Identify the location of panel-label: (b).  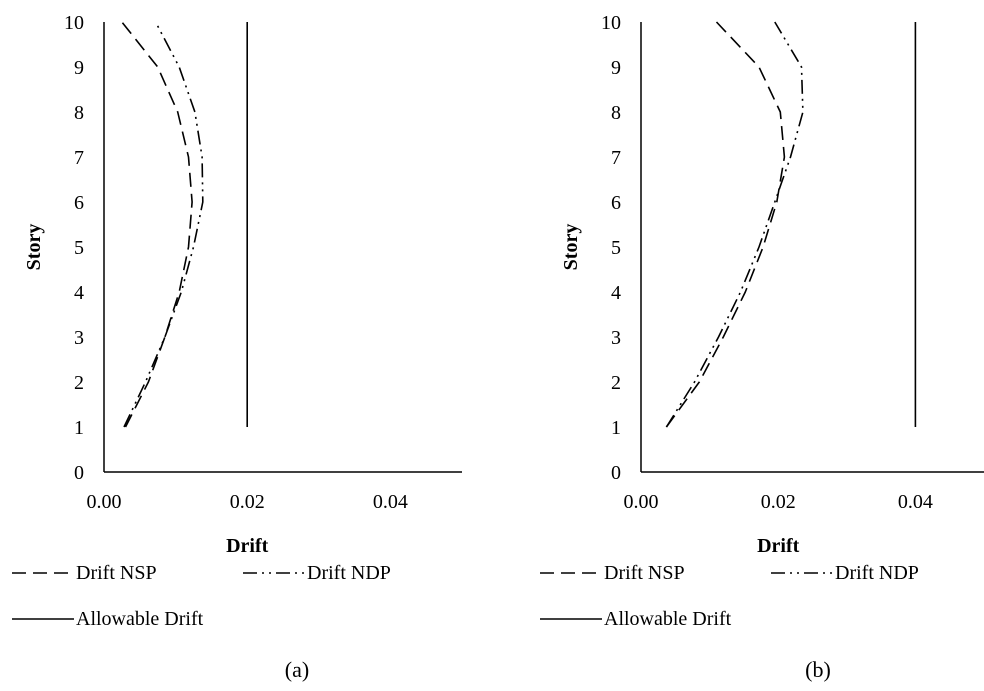
(818, 669).